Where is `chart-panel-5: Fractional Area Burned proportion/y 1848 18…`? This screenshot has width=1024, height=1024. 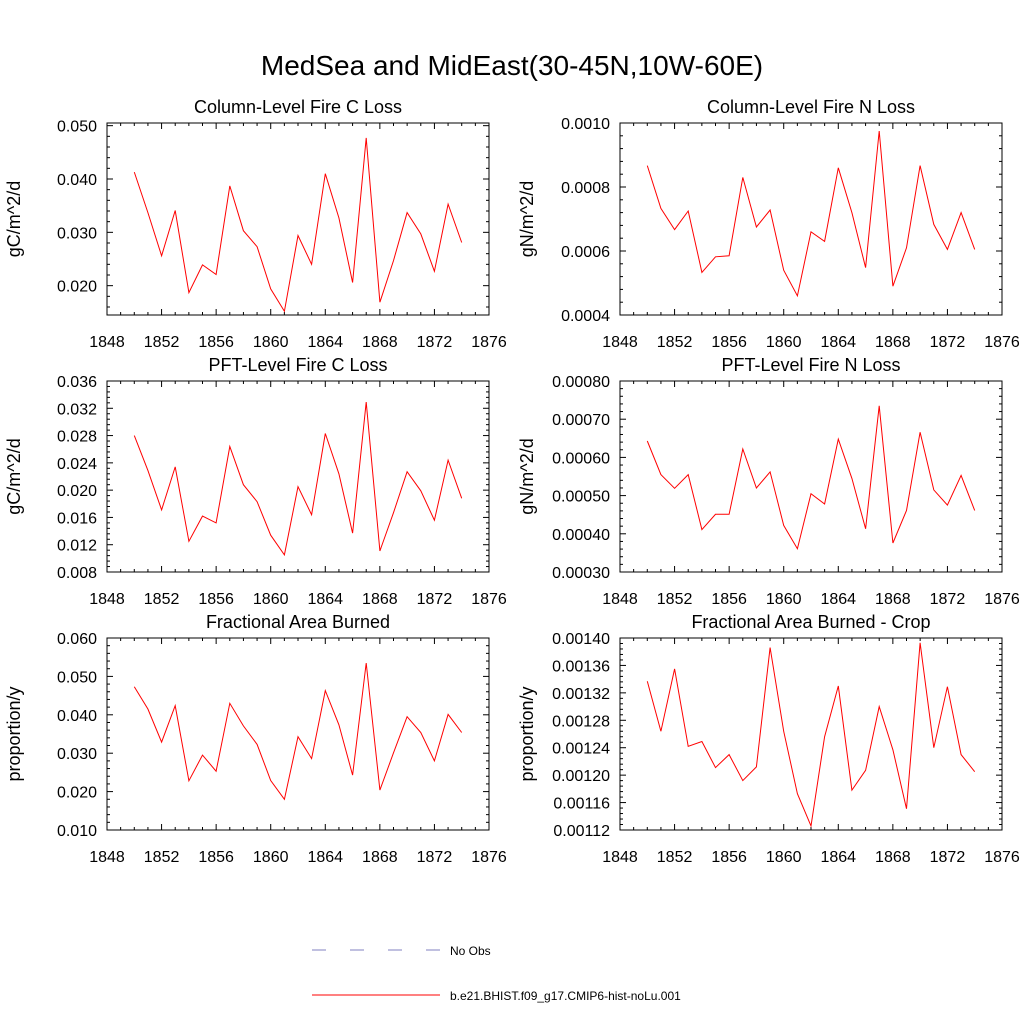 chart-panel-5: Fractional Area Burned proportion/y 1848 18… is located at coordinates (255, 739).